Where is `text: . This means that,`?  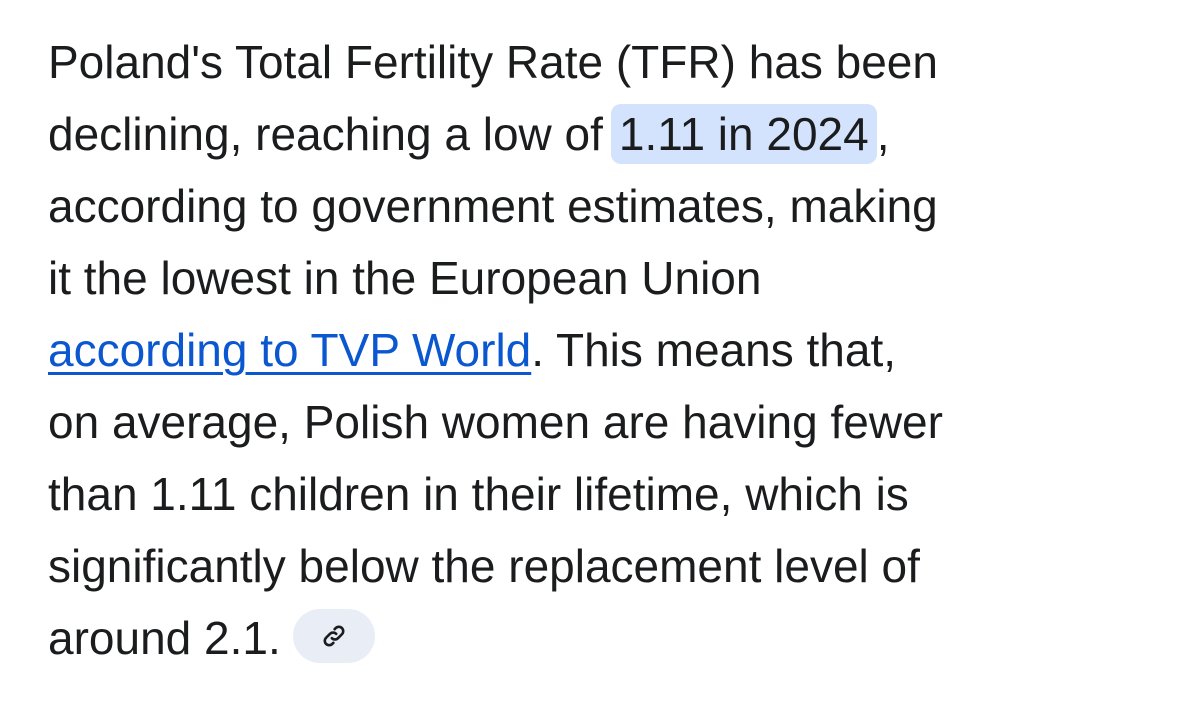
text: . This means that, is located at coordinates (714, 350).